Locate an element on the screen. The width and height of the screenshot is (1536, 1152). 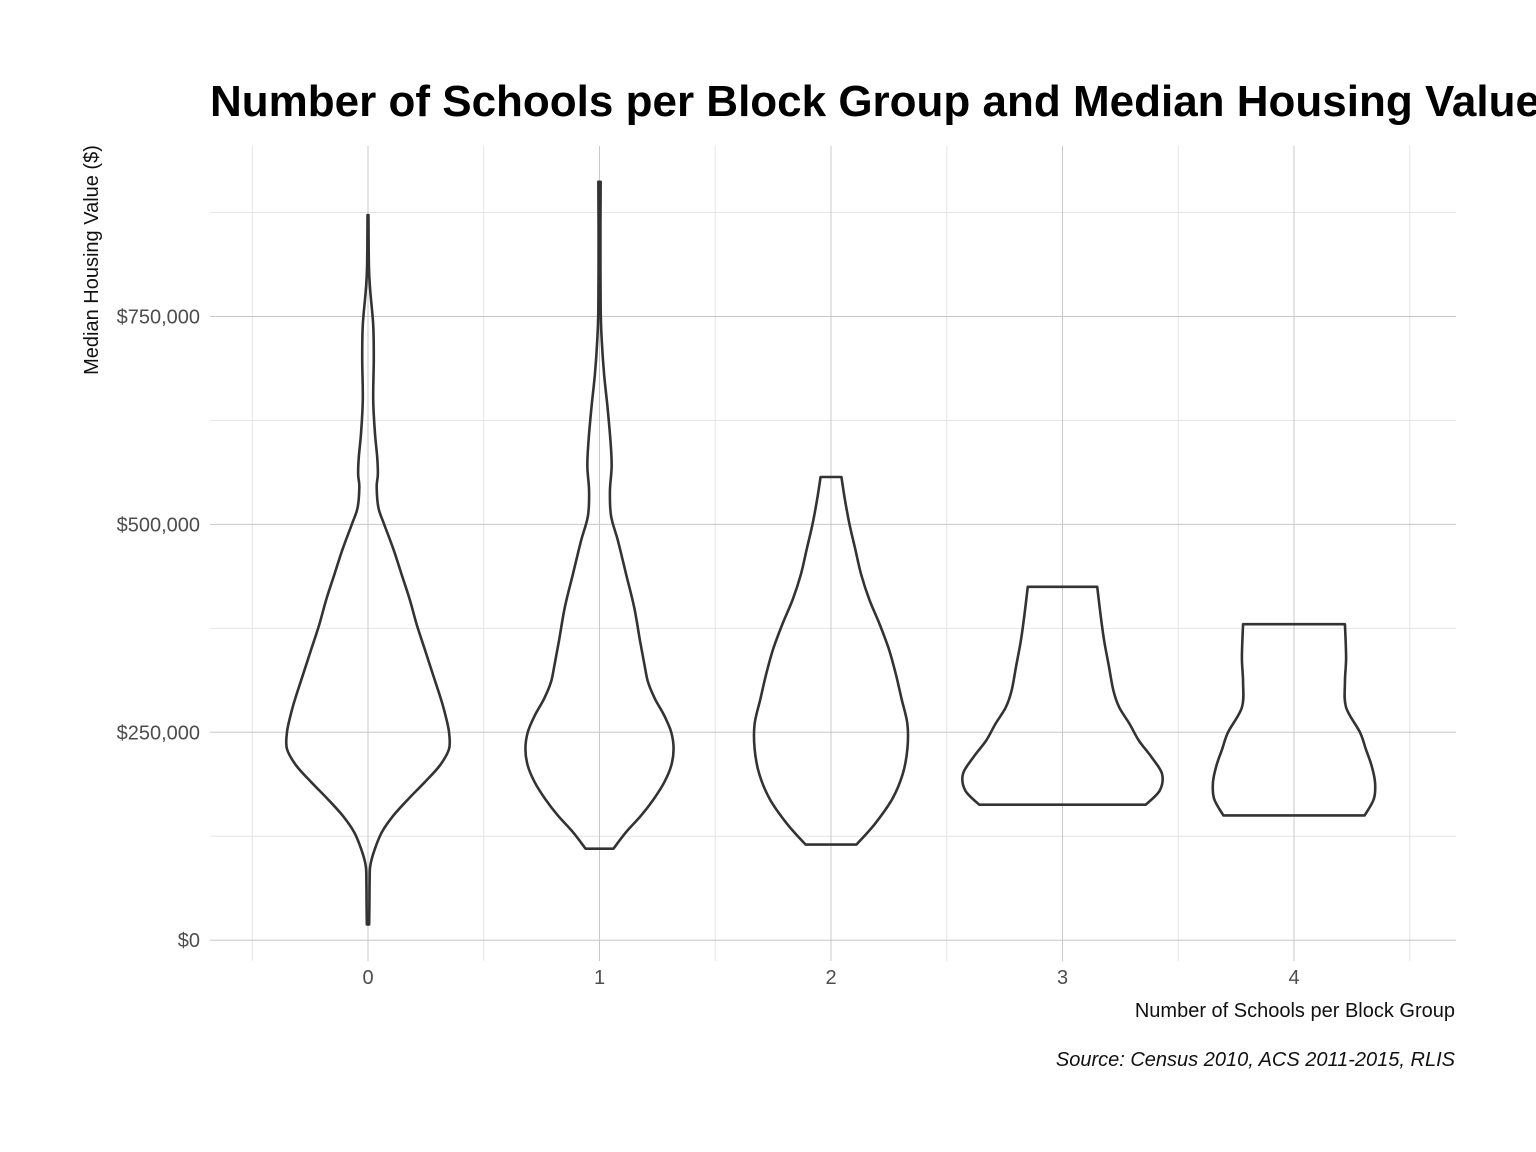
x-tick-label: 0 is located at coordinates (367, 978).